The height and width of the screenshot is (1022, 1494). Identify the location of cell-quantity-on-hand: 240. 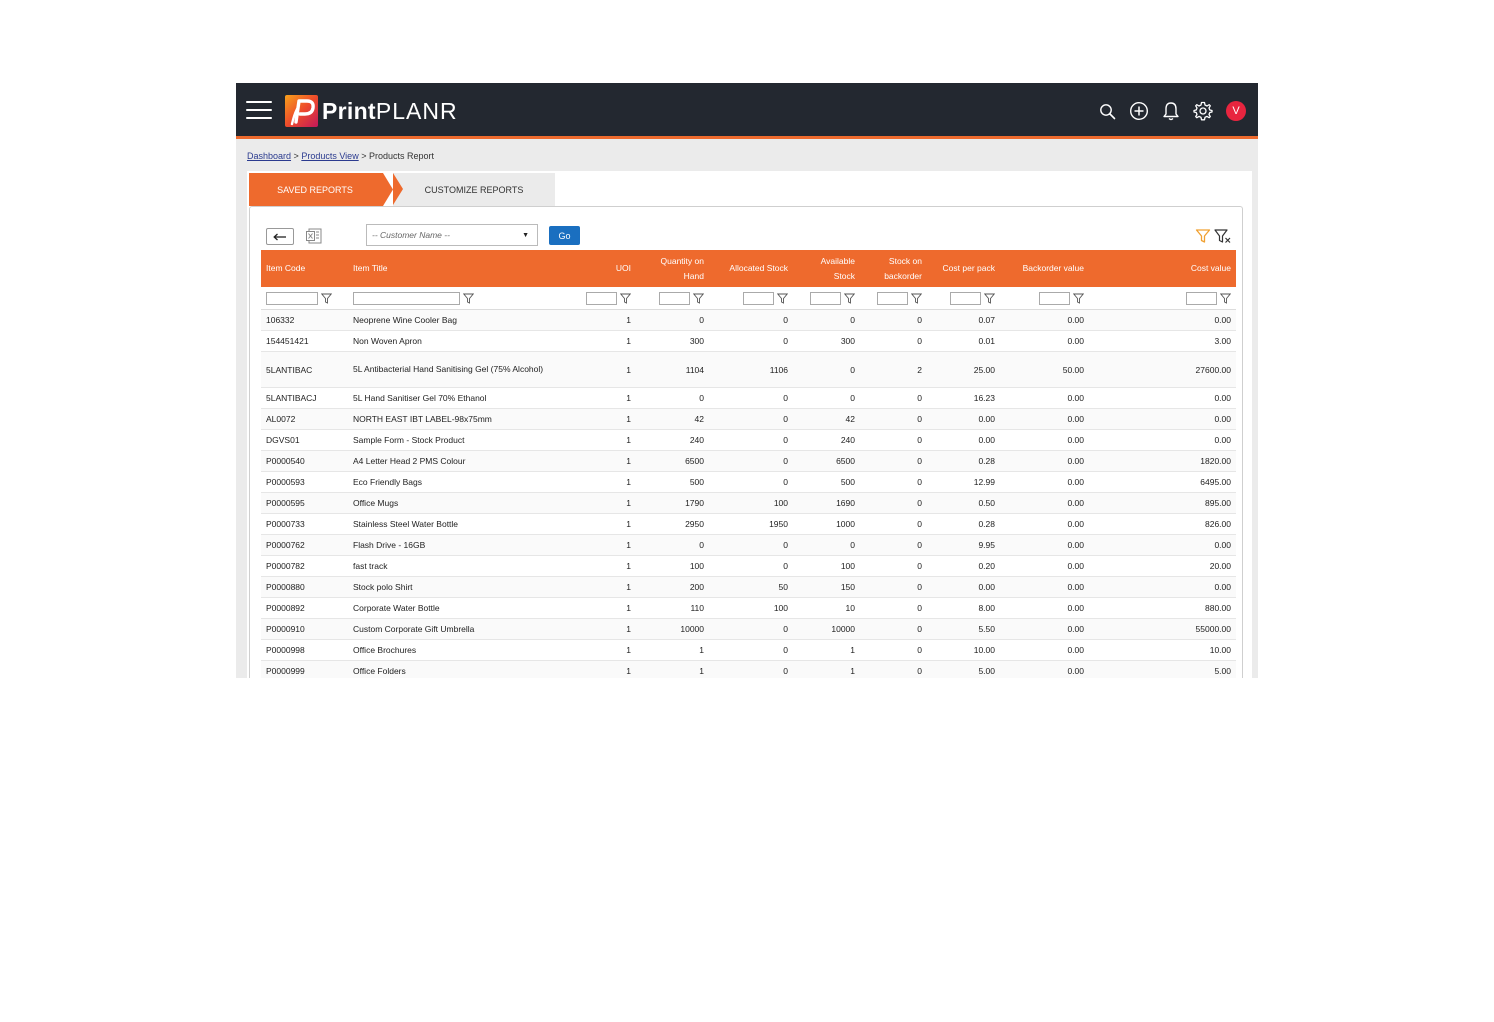
(672, 440).